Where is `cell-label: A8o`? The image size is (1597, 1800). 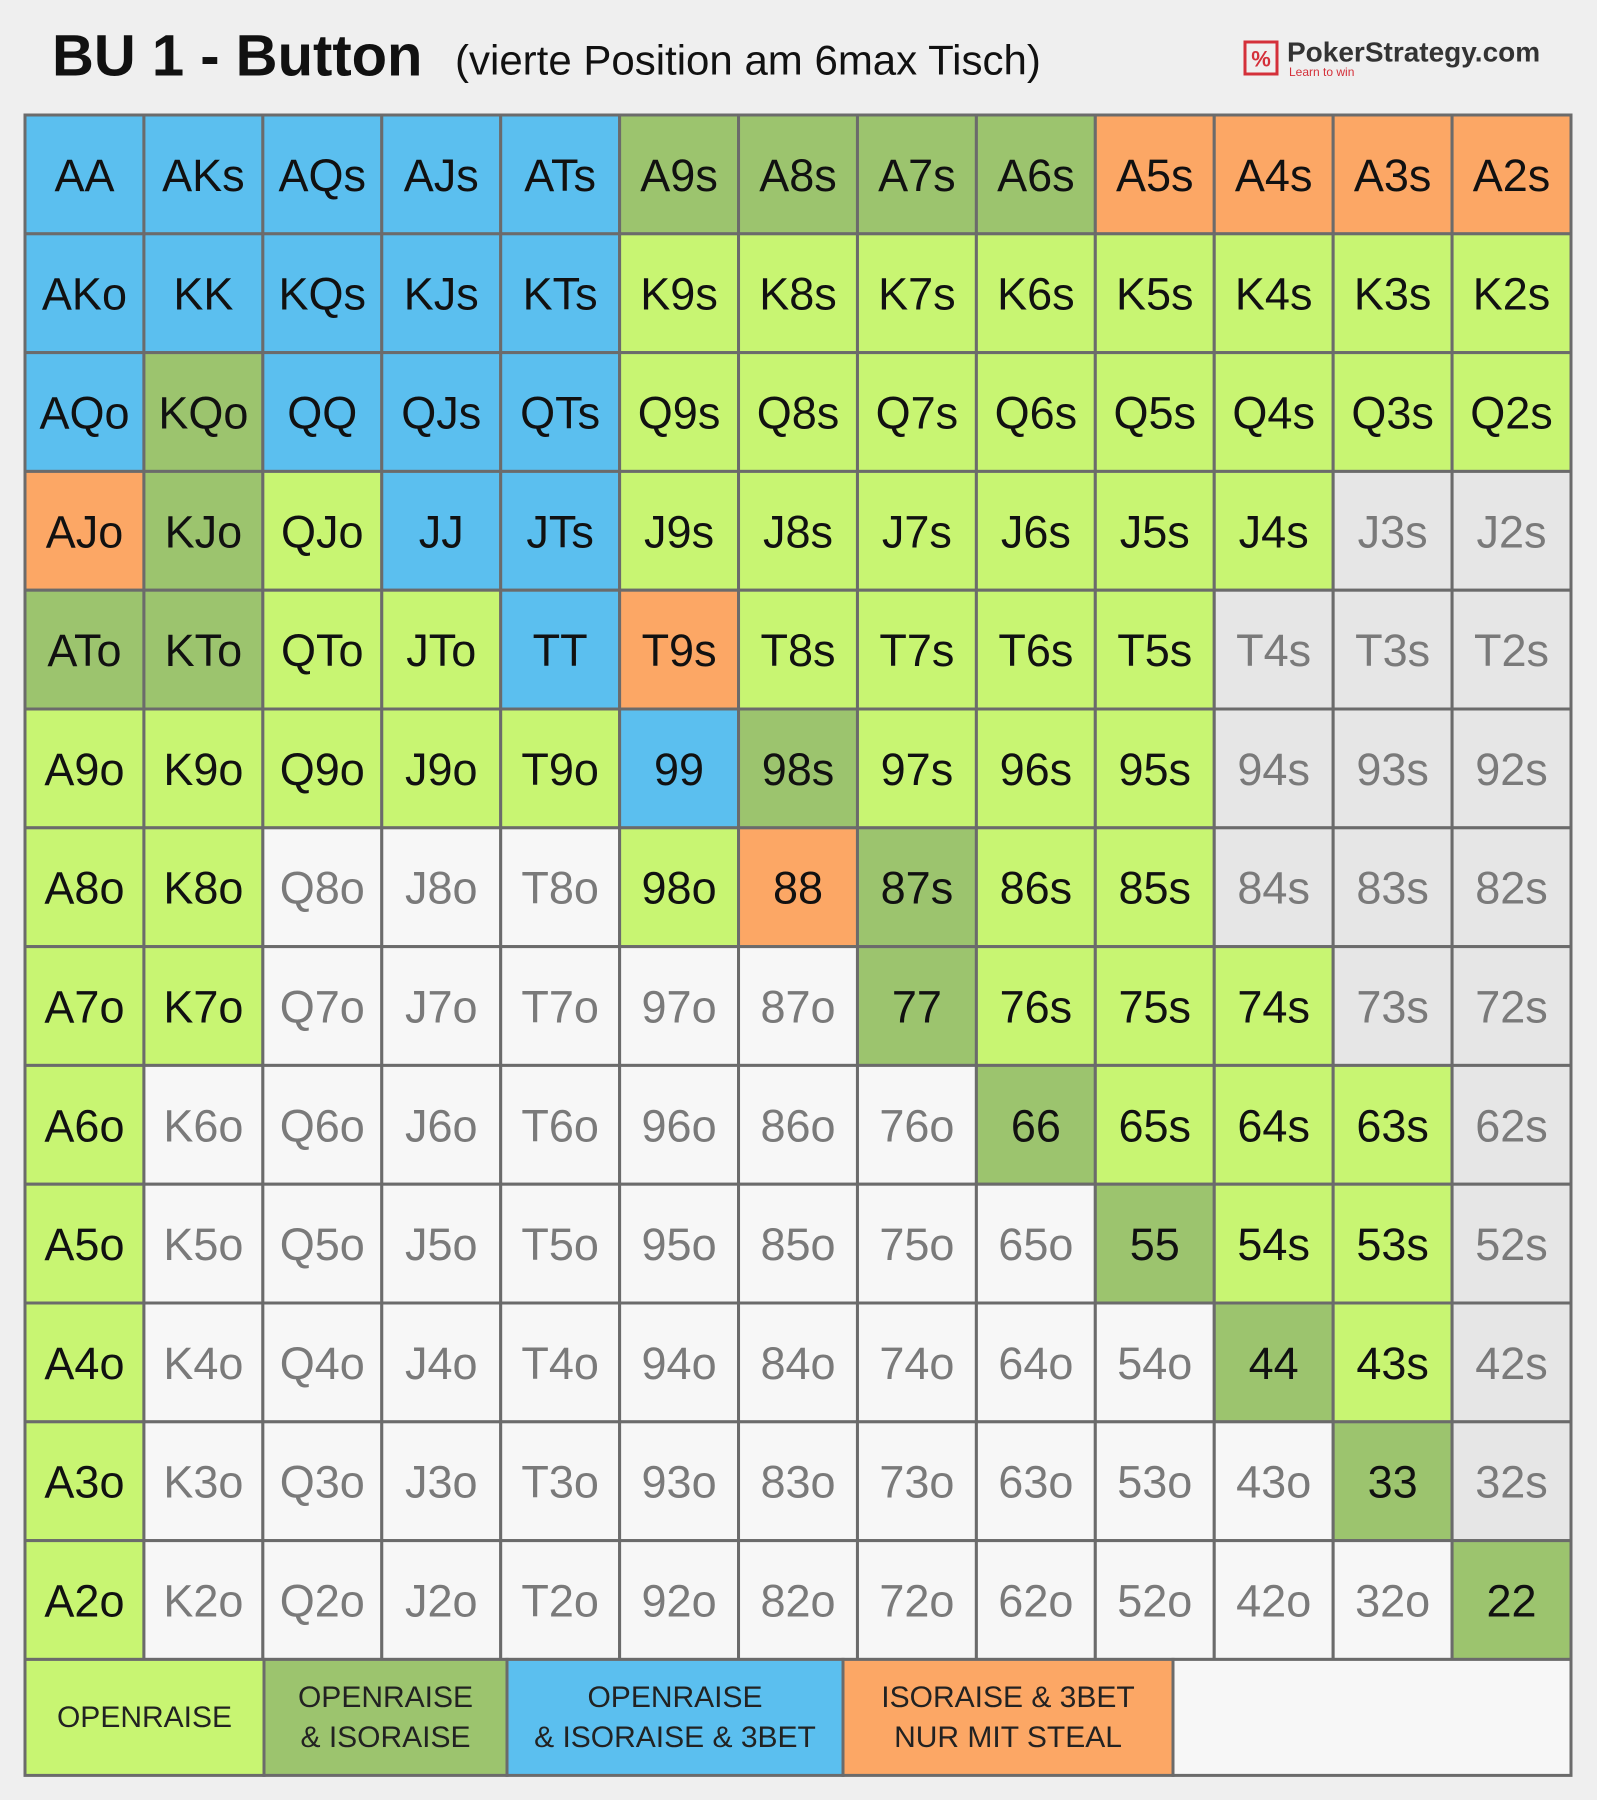
cell-label: A8o is located at coordinates (84, 888).